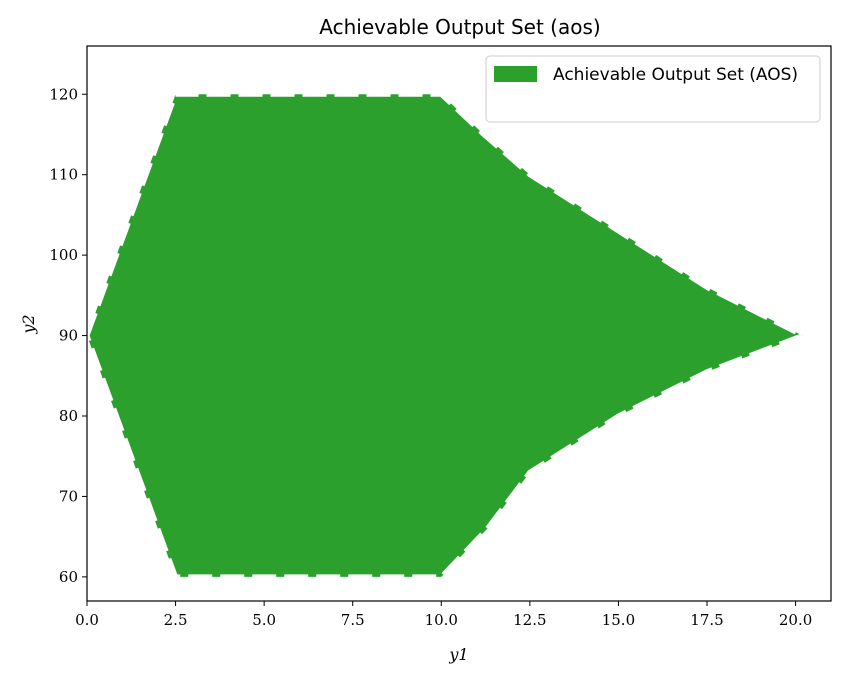 The width and height of the screenshot is (846, 675). What do you see at coordinates (63, 94) in the screenshot?
I see `y-tick-label: 120` at bounding box center [63, 94].